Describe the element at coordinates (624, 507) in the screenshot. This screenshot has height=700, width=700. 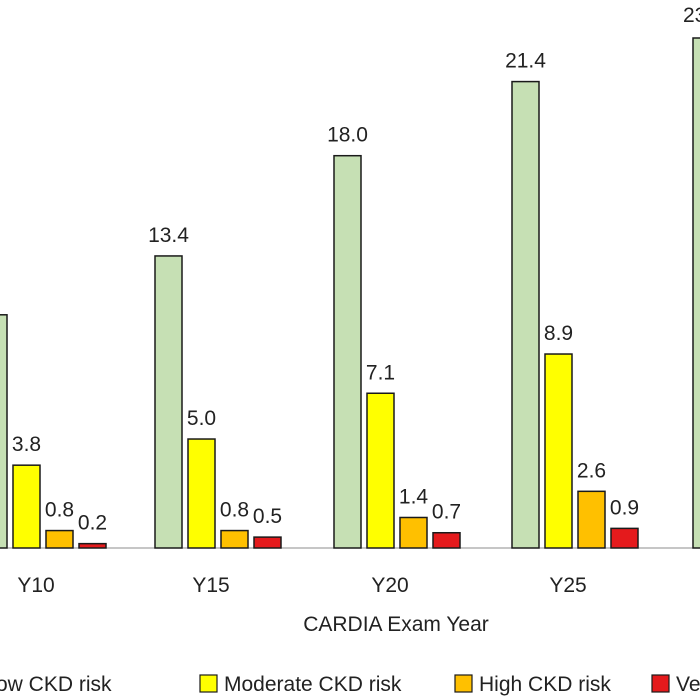
I see `data-label-very-high-ckd-risk-y25: 0.9` at that location.